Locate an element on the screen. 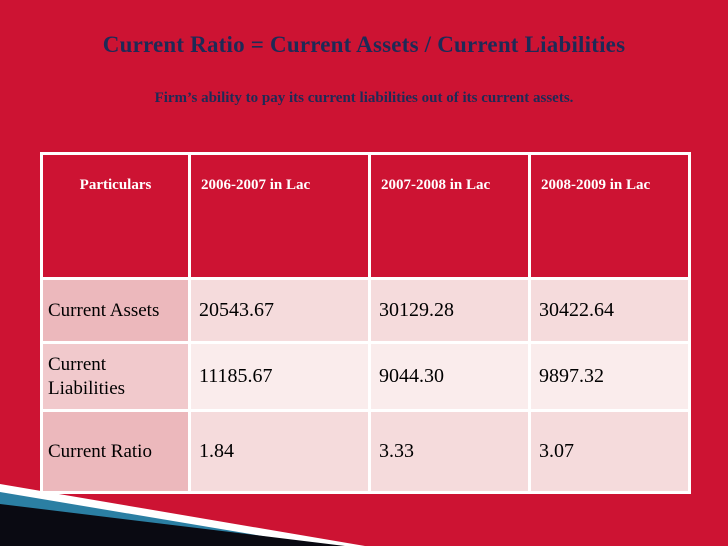 The width and height of the screenshot is (728, 546). table-cell: 20543.67 is located at coordinates (279, 310).